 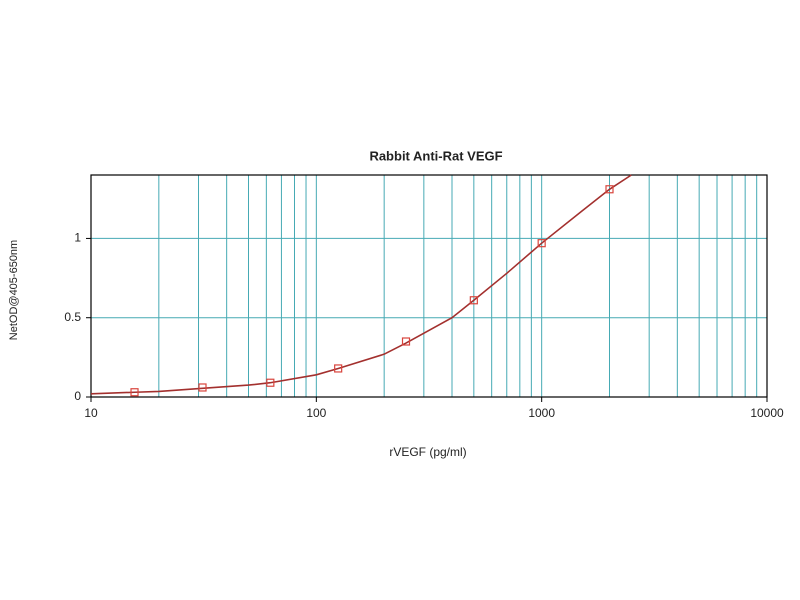 What do you see at coordinates (316, 413) in the screenshot?
I see `x-tick-label: 100` at bounding box center [316, 413].